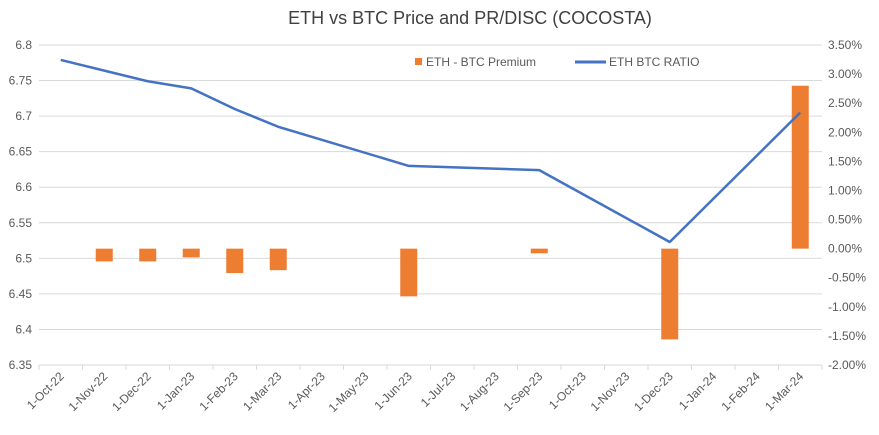 This screenshot has height=435, width=879. What do you see at coordinates (845, 161) in the screenshot?
I see `right-tick-label: 1.50%` at bounding box center [845, 161].